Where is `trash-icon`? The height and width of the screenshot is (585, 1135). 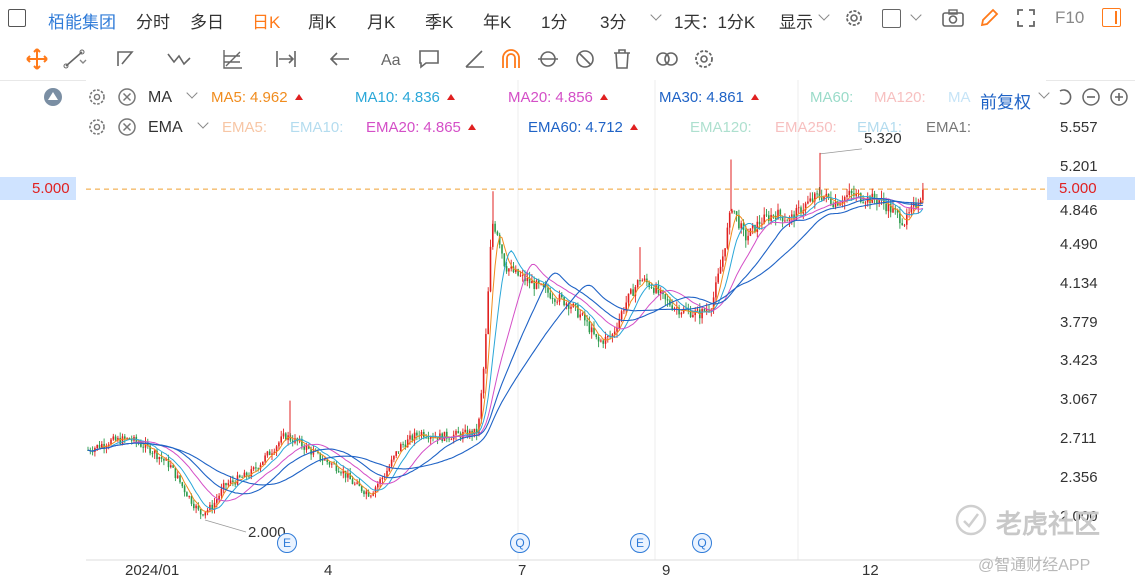
trash-icon is located at coordinates (622, 59).